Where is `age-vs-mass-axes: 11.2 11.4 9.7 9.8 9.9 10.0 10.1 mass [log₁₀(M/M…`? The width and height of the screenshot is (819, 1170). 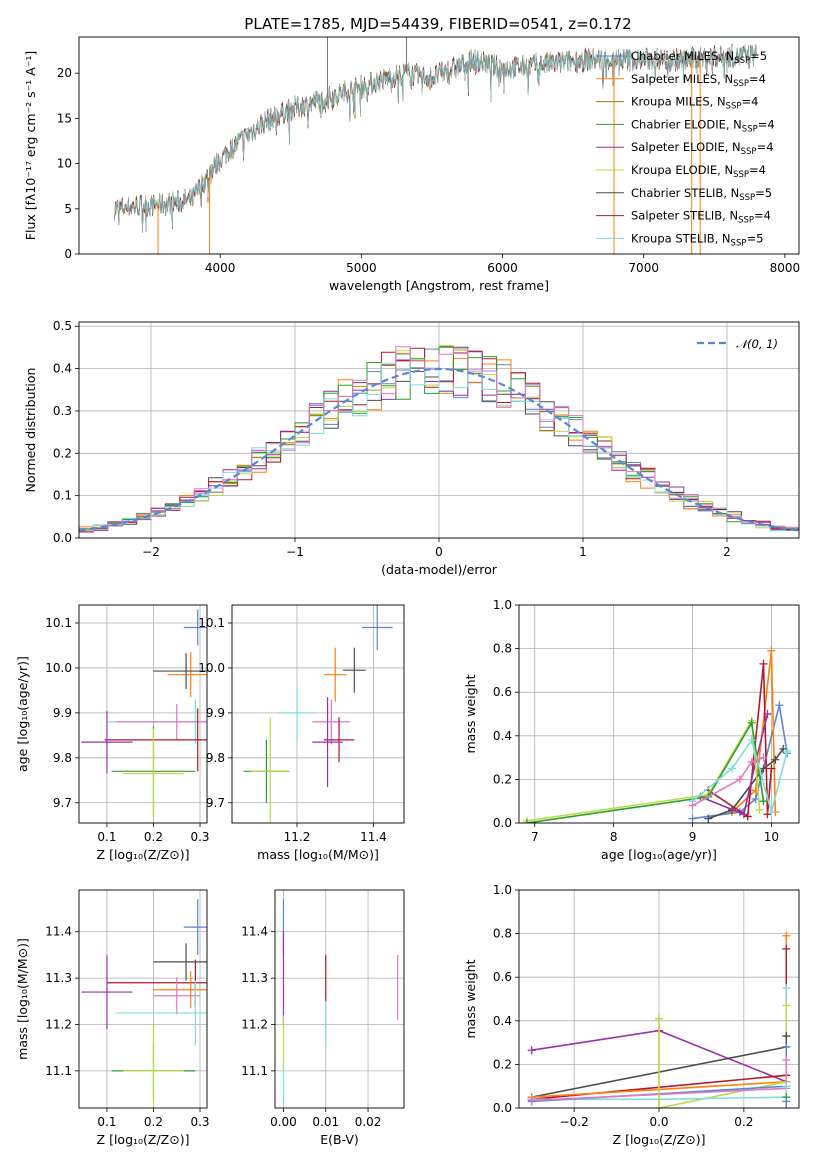 age-vs-mass-axes: 11.2 11.4 9.7 9.8 9.9 10.0 10.1 mass [log₁₀(M/M… is located at coordinates (301, 733).